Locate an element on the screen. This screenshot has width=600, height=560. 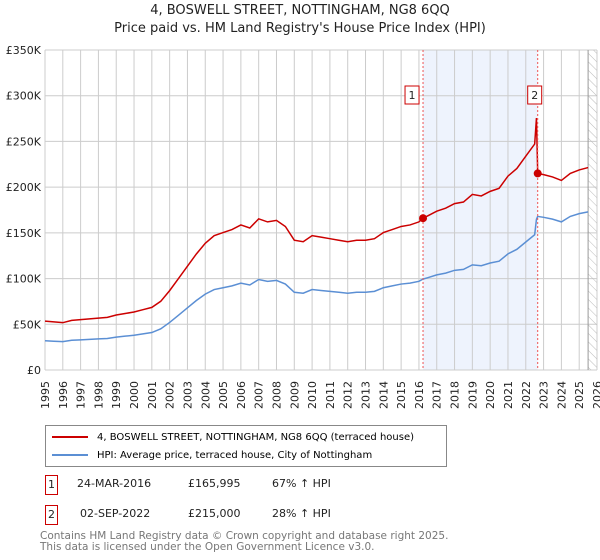
sale-date: 24-MAR-2016 is located at coordinates (114, 483).